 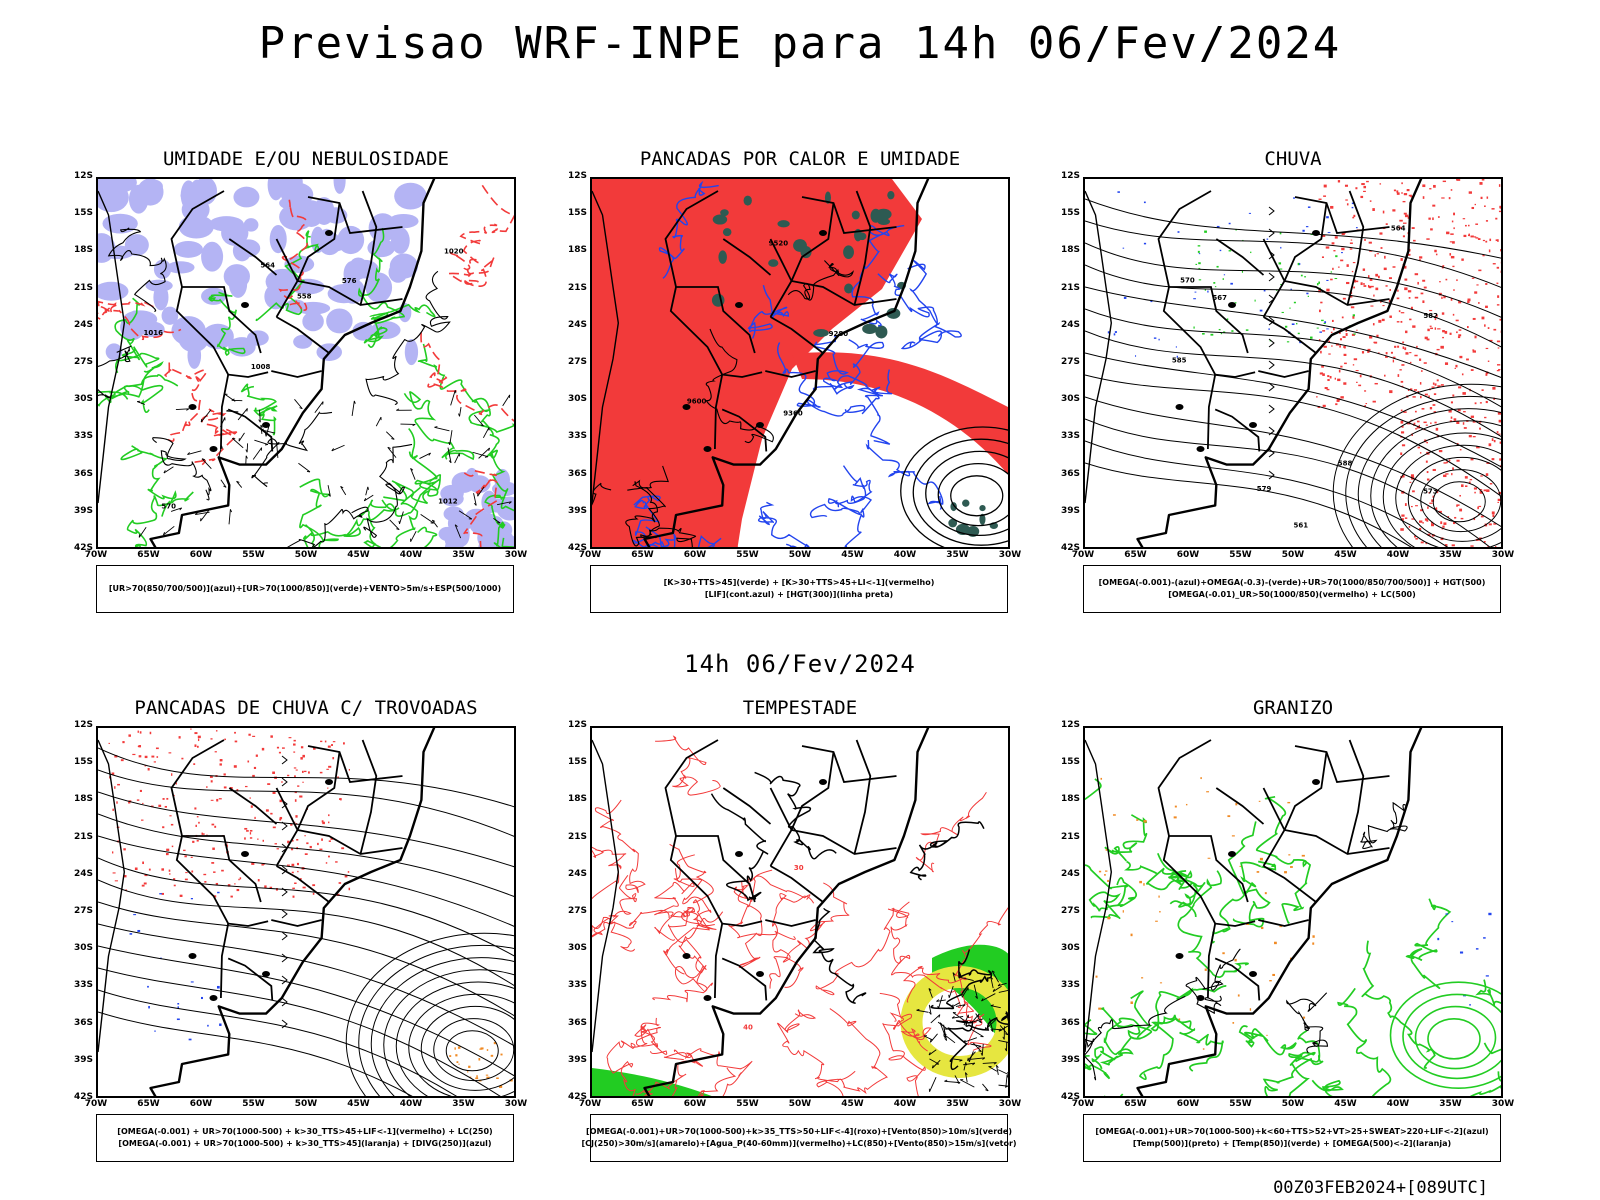 I want to click on hgt300-contours, so click(x=723, y=403).